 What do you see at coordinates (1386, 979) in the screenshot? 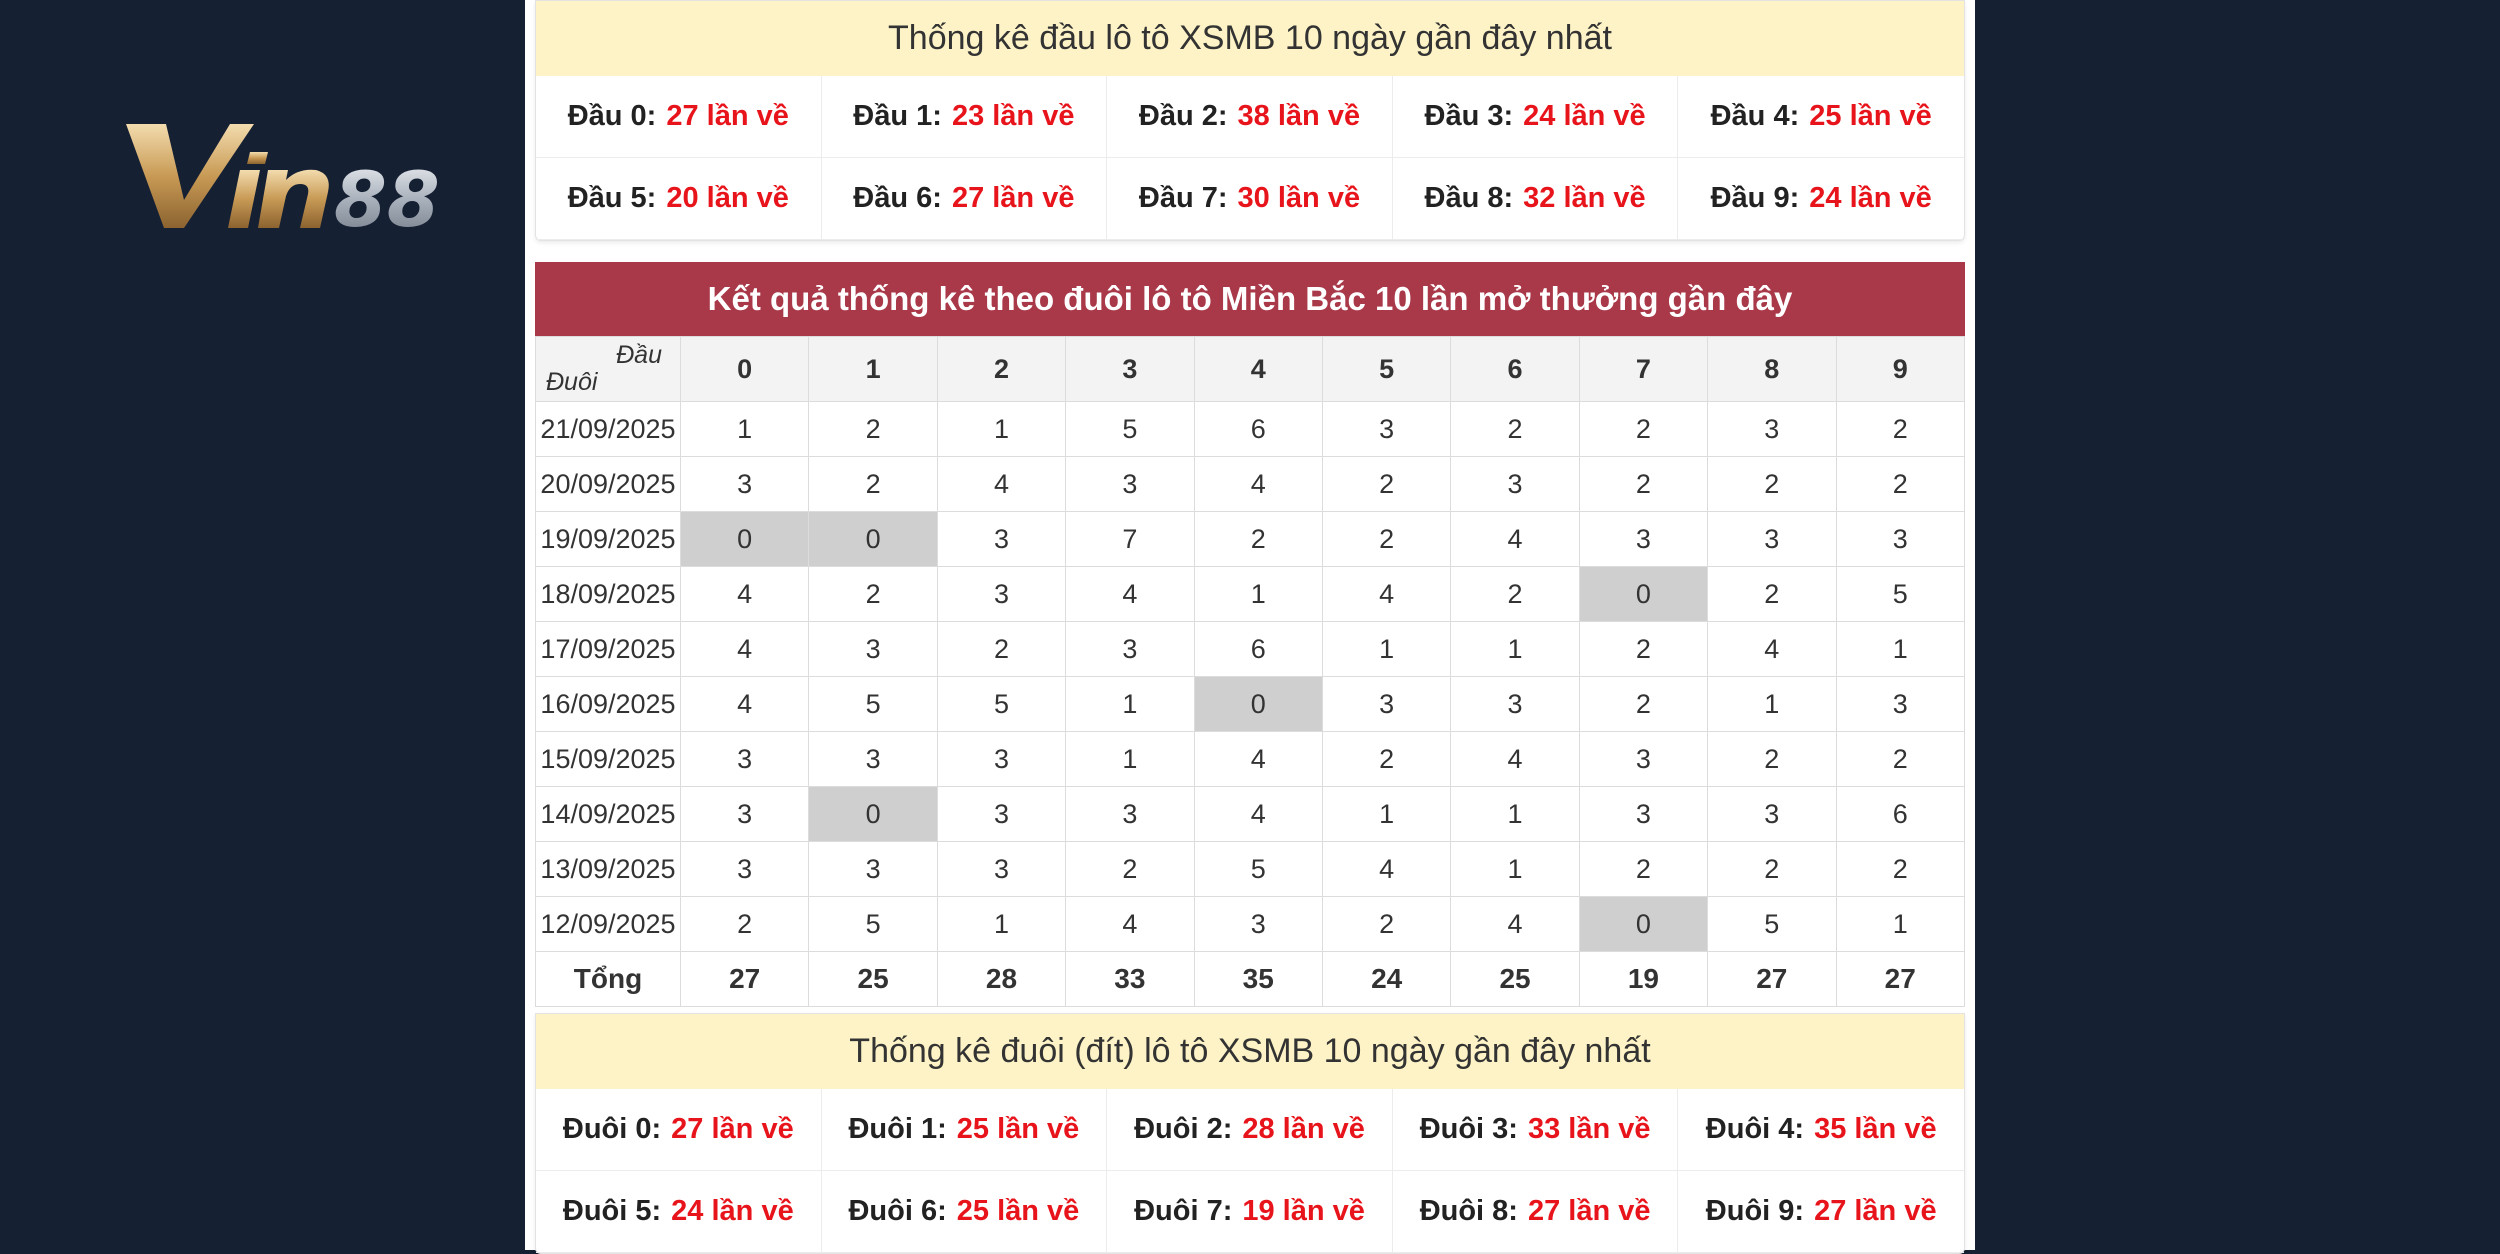
I see `total-cell: 24` at bounding box center [1386, 979].